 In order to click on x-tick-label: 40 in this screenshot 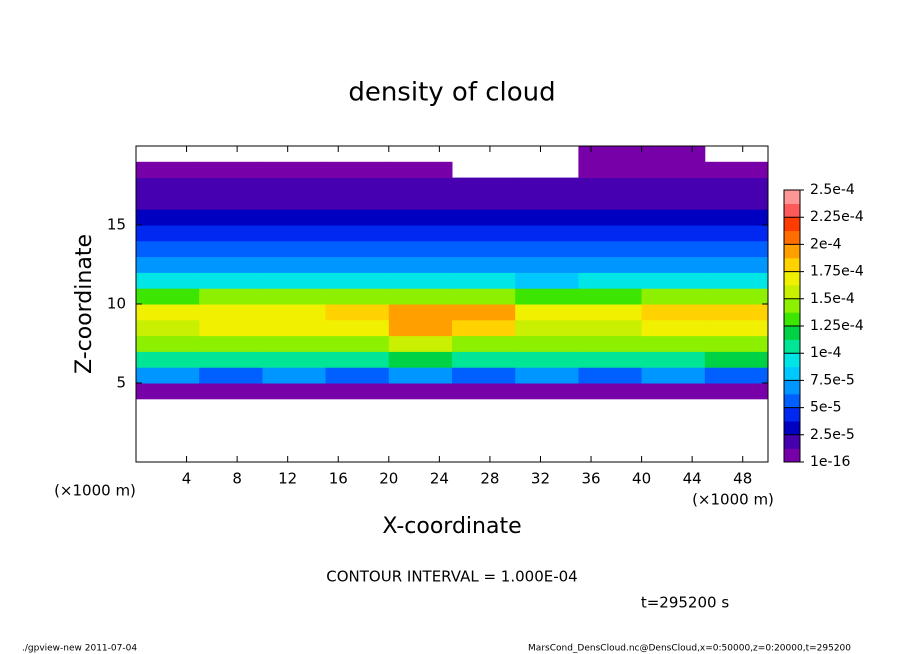, I will do `click(641, 479)`.